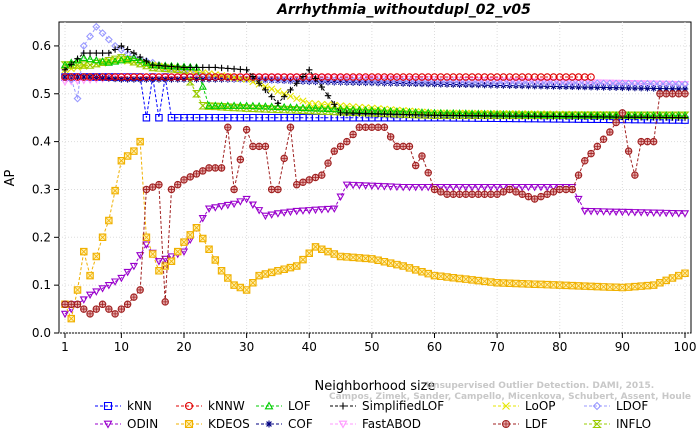 The height and width of the screenshot is (434, 698). Describe the element at coordinates (190, 77) in the screenshot. I see `data-point-knnw` at that location.